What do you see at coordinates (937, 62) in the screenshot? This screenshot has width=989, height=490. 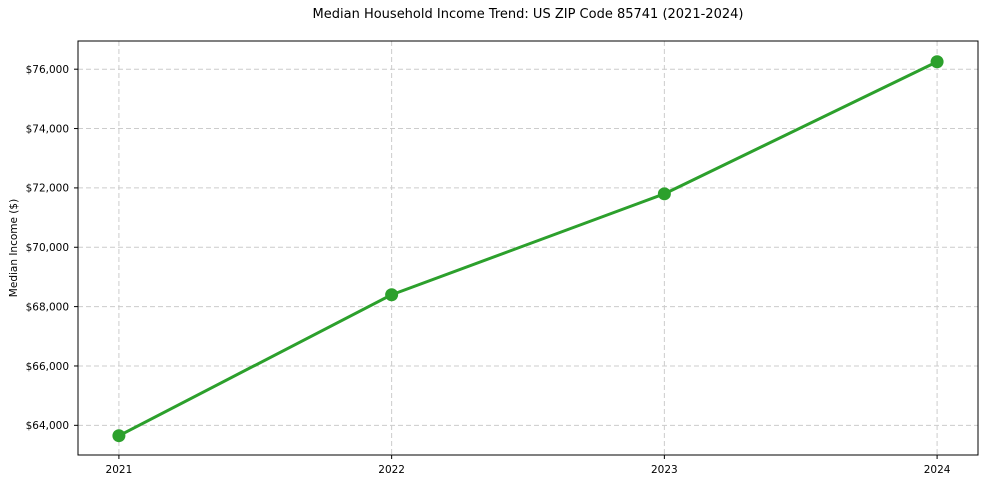 I see `data-point-2024` at bounding box center [937, 62].